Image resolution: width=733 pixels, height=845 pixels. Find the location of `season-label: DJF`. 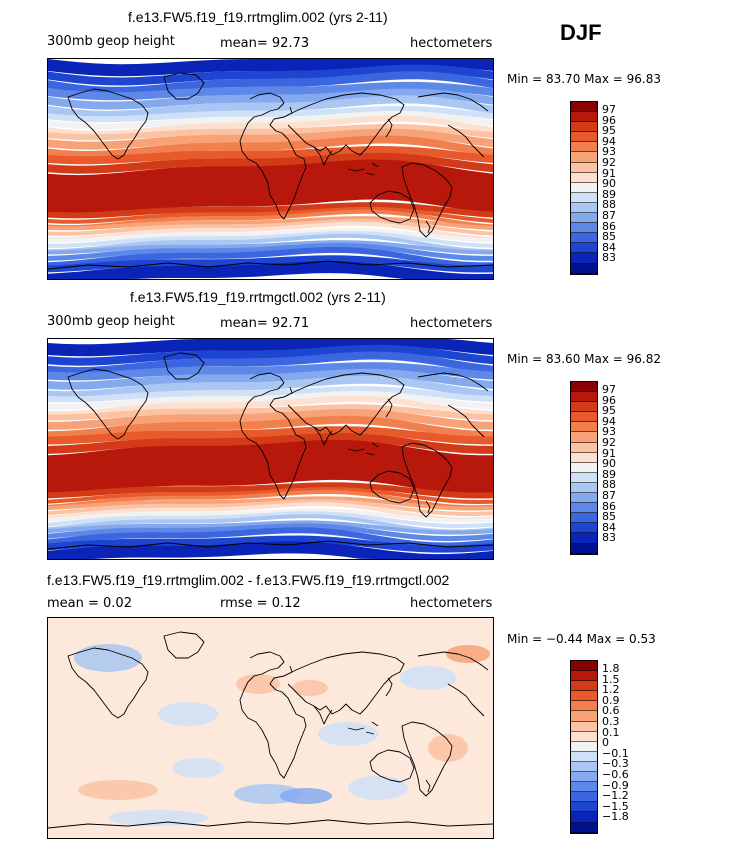

season-label: DJF is located at coordinates (581, 32).